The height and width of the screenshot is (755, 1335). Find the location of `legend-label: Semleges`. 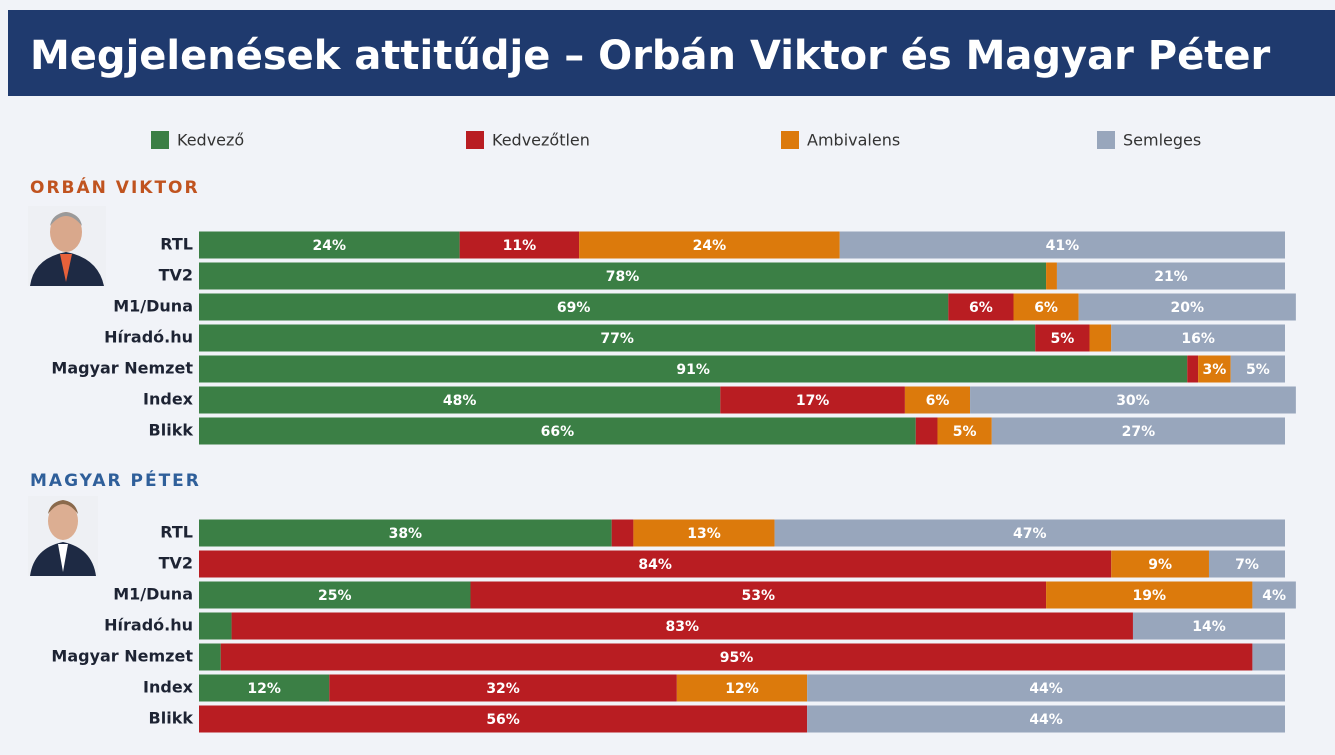

legend-label: Semleges is located at coordinates (1162, 140).